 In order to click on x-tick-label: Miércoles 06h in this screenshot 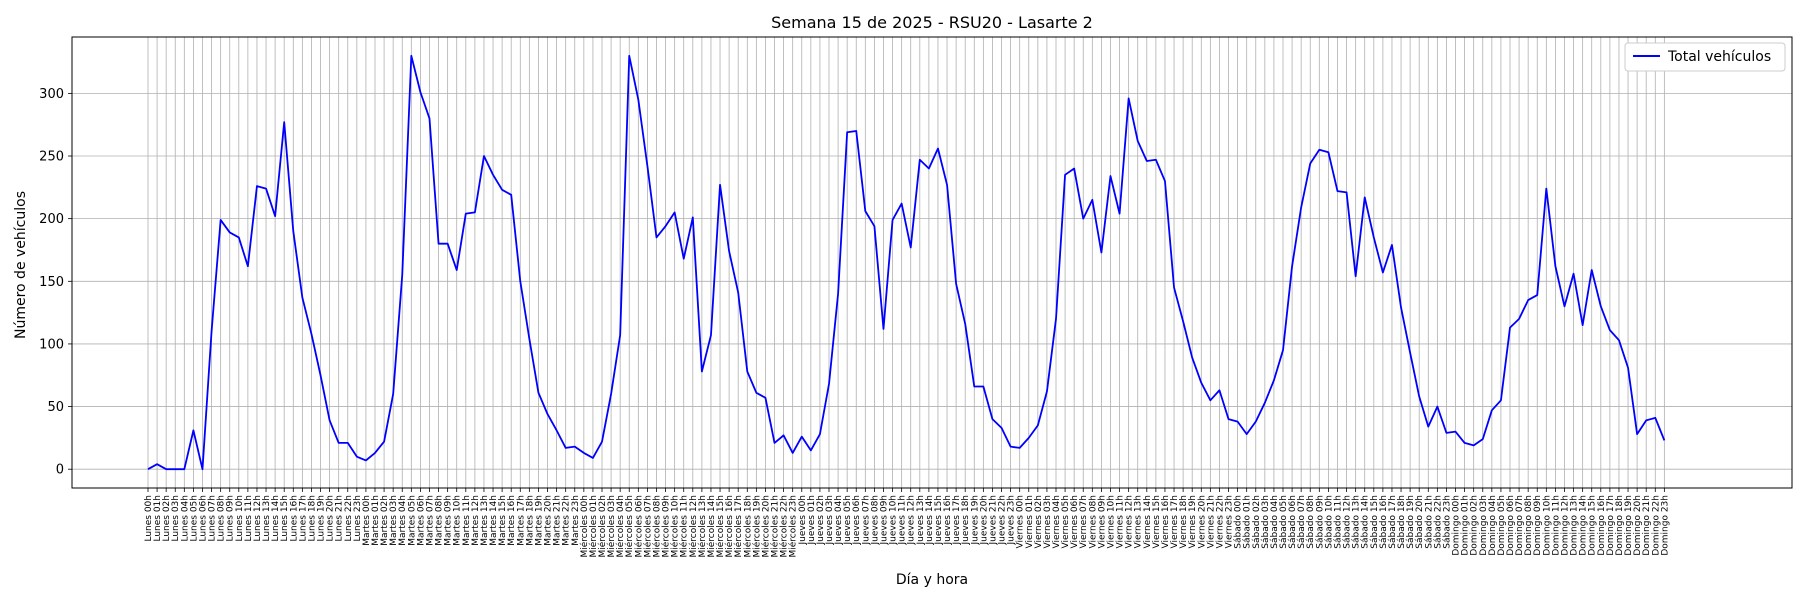, I will do `click(638, 526)`.